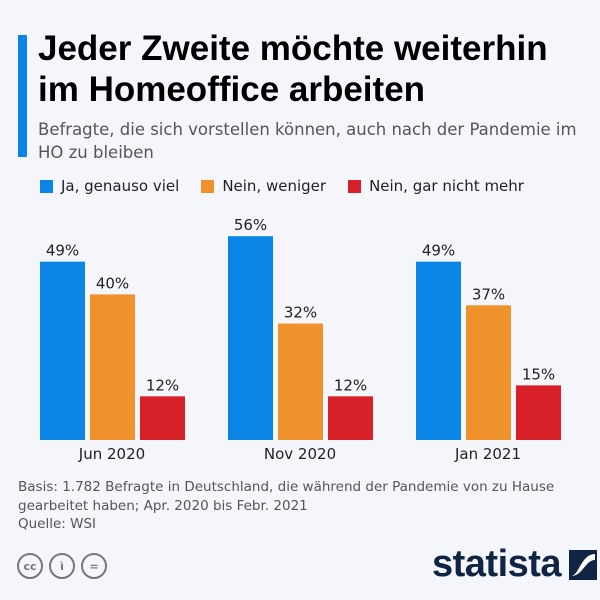 The image size is (600, 600). I want to click on legend-item: Nein, gar nicht mehr, so click(436, 186).